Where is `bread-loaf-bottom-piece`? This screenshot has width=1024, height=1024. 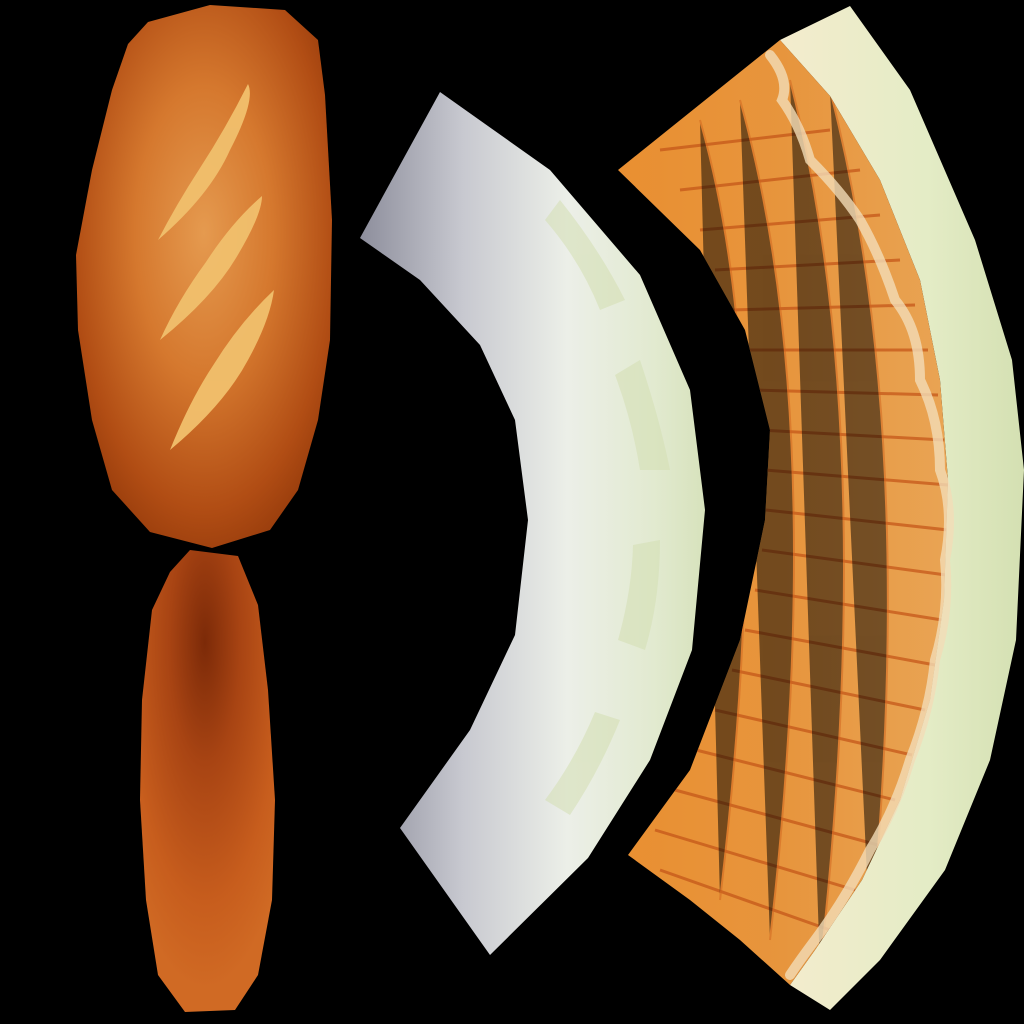
bread-loaf-bottom-piece is located at coordinates (207, 781).